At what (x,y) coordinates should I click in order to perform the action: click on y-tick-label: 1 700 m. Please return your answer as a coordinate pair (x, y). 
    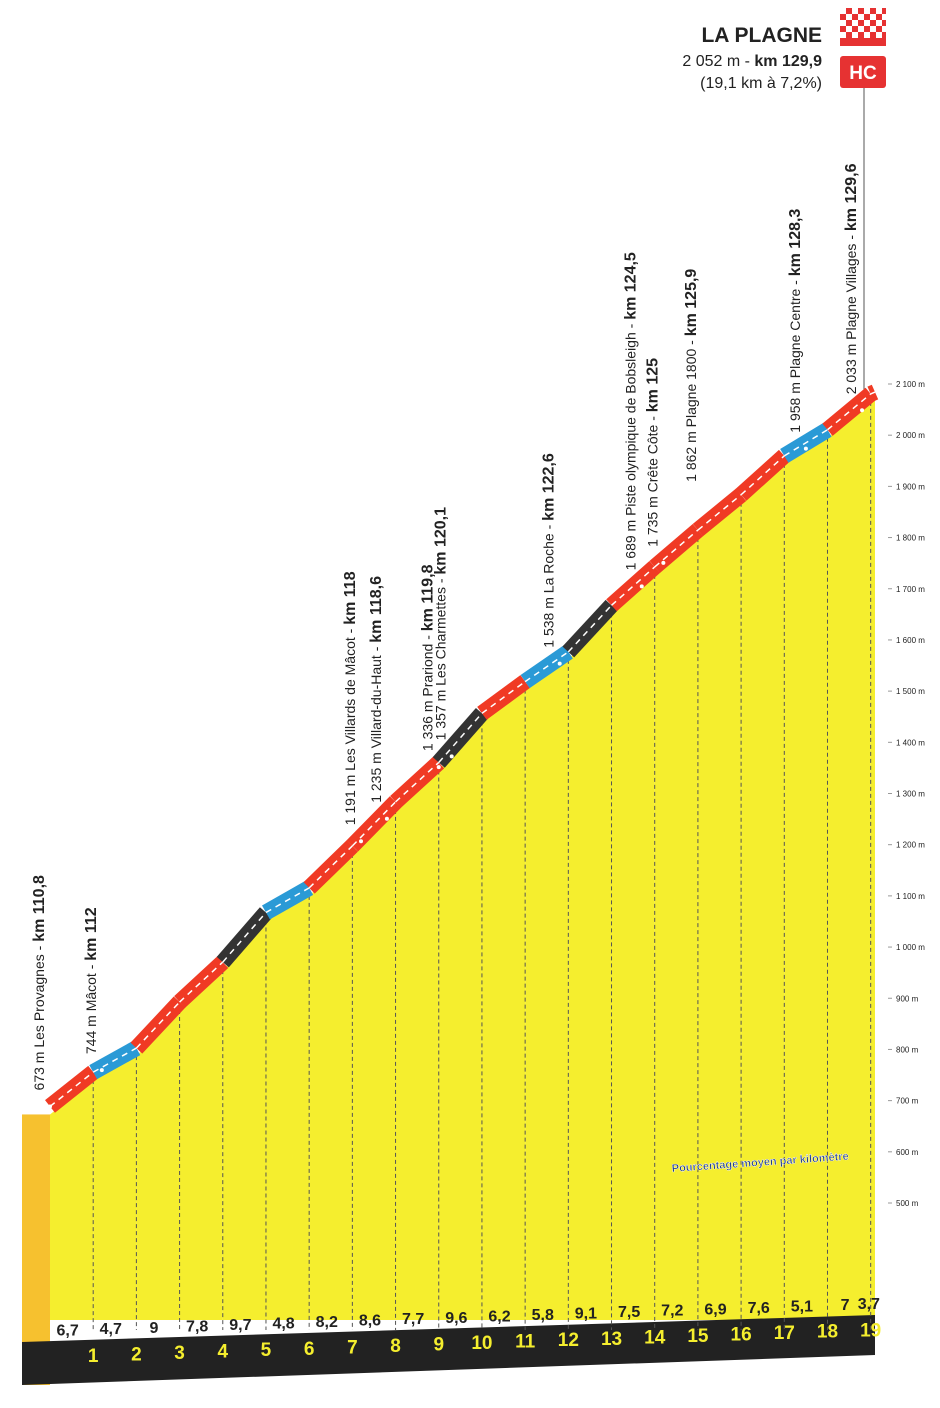
    Looking at the image, I should click on (910, 589).